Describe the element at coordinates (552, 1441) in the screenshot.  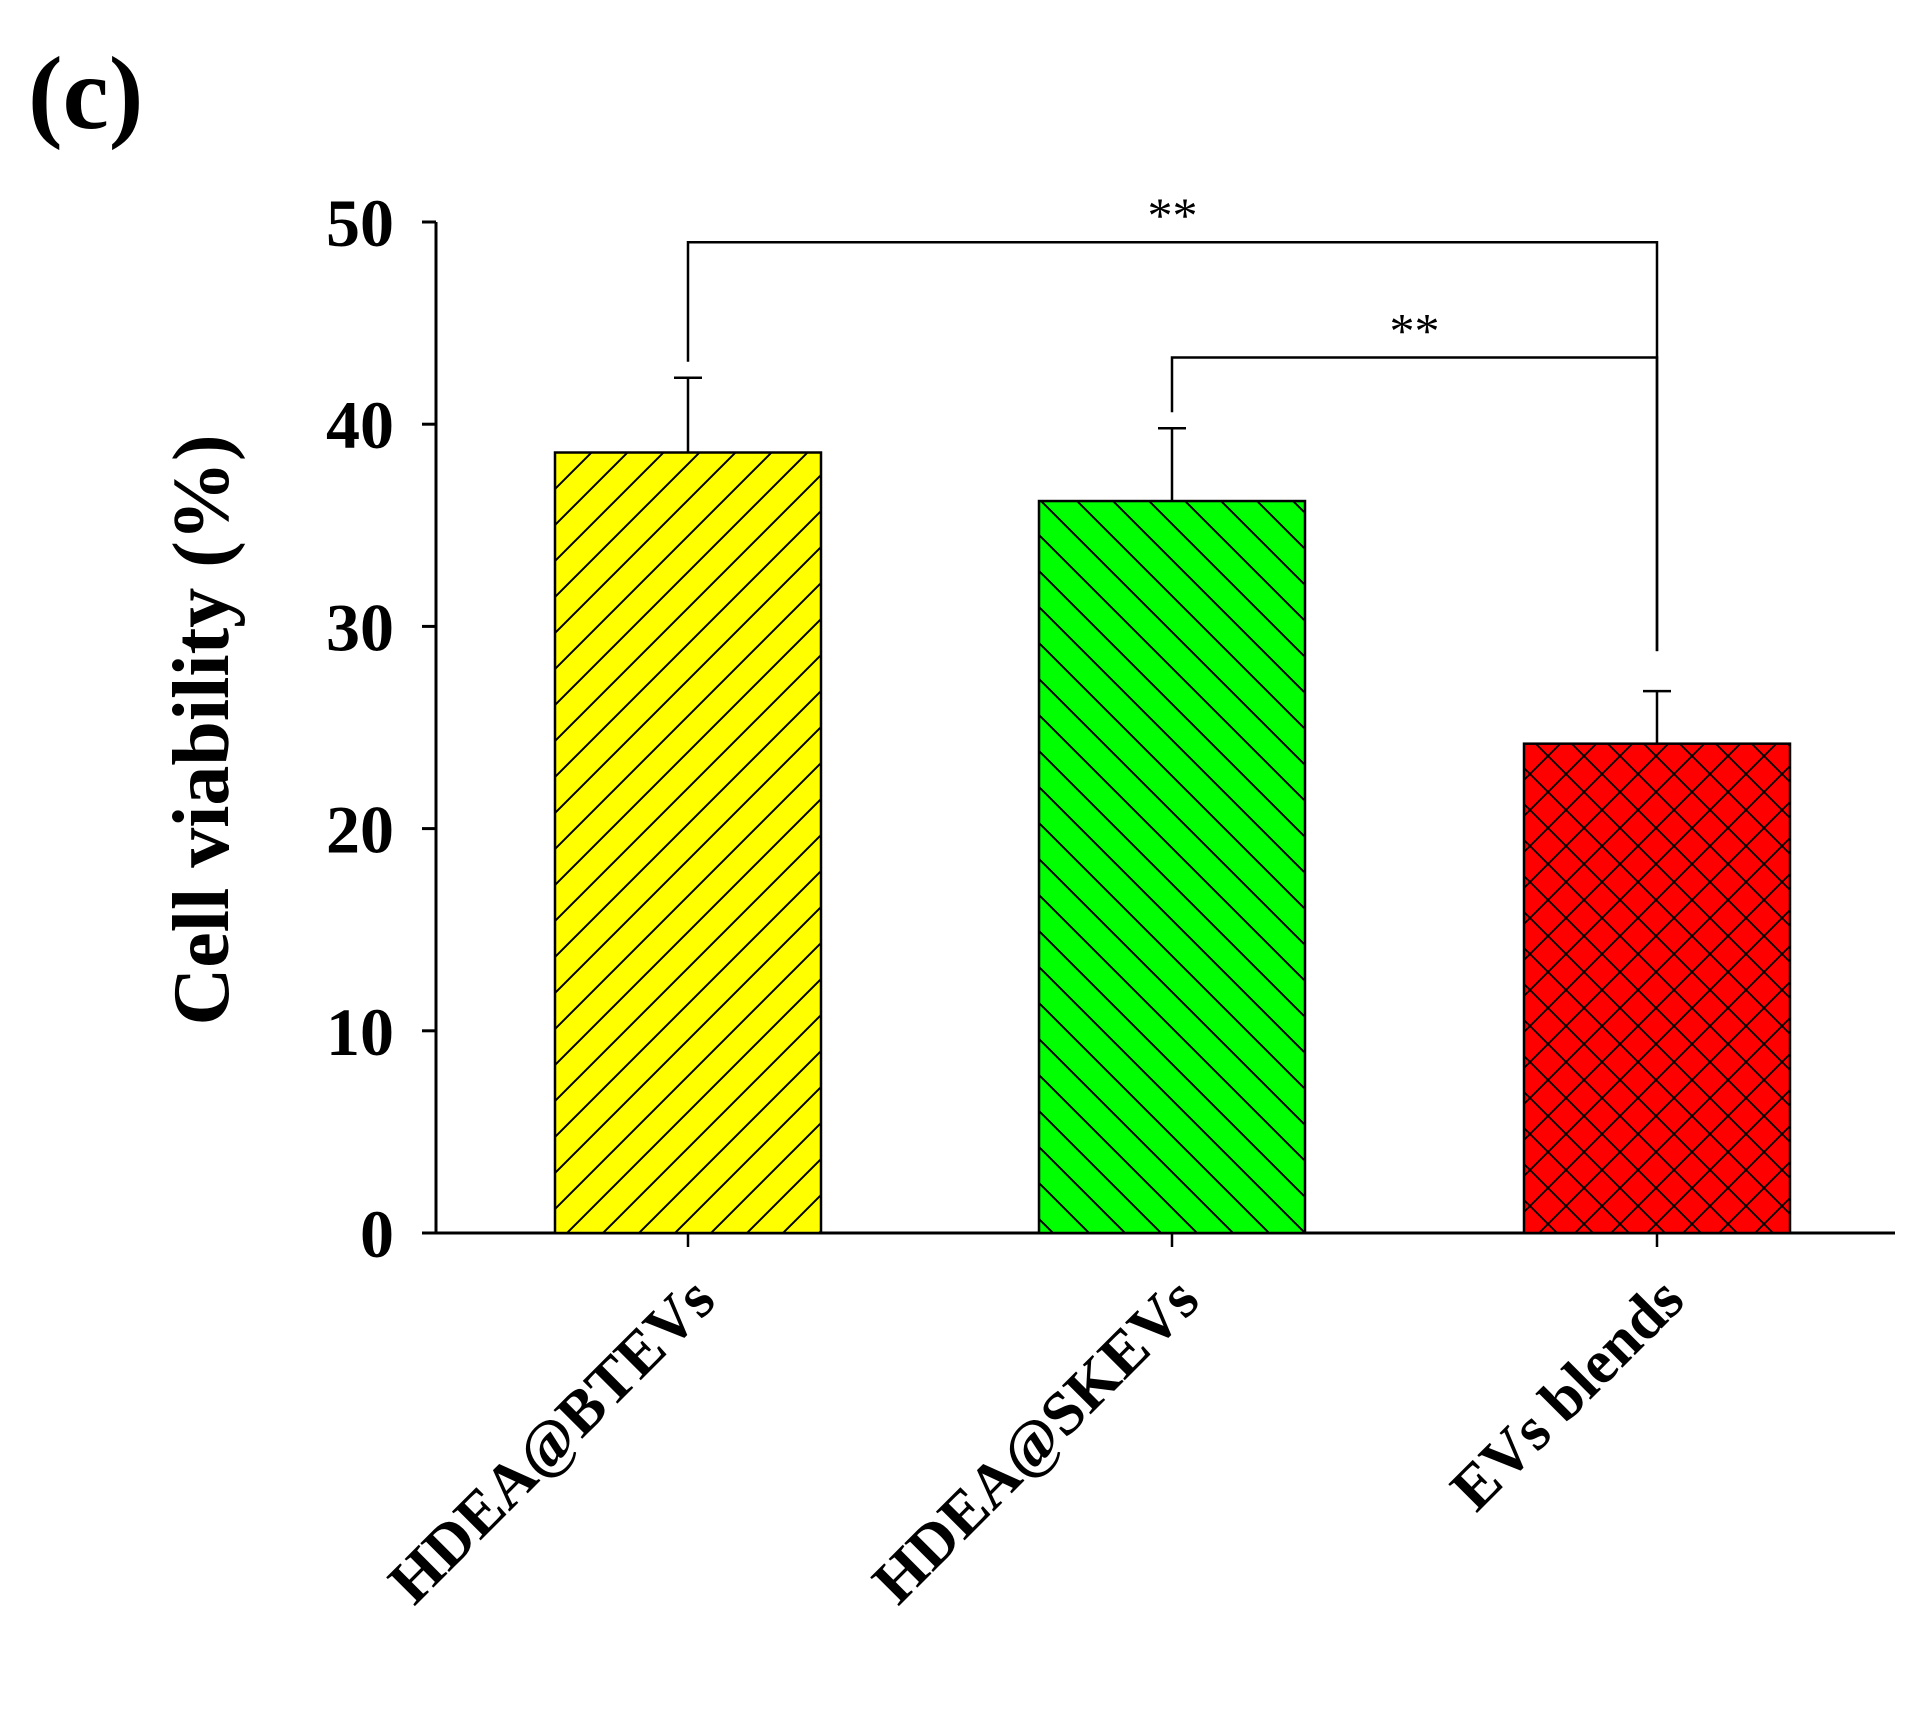
I see `x-category-label: HDEA@BTEVs` at that location.